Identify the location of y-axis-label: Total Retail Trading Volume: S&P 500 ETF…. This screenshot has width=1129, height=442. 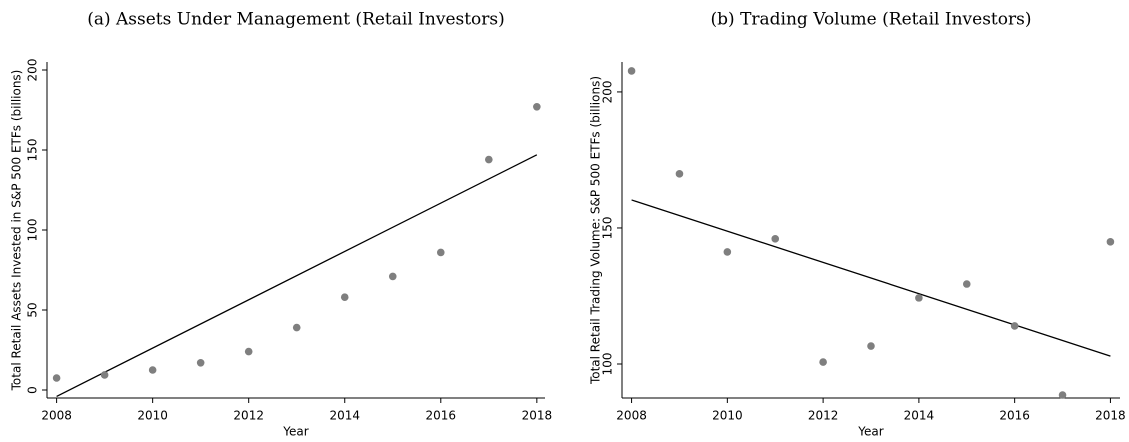
(596, 230).